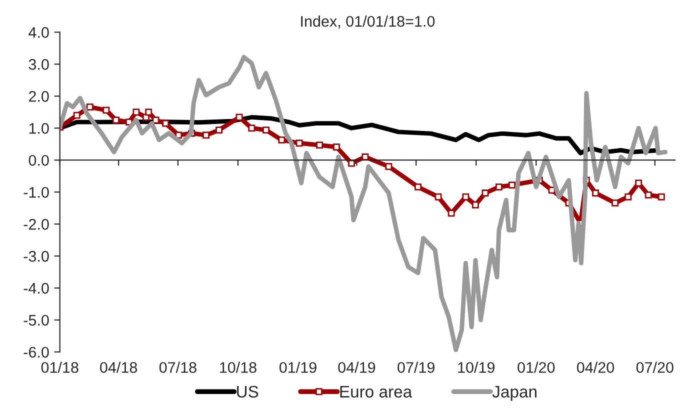 The width and height of the screenshot is (696, 418). I want to click on x-tick-label: 10/19, so click(476, 367).